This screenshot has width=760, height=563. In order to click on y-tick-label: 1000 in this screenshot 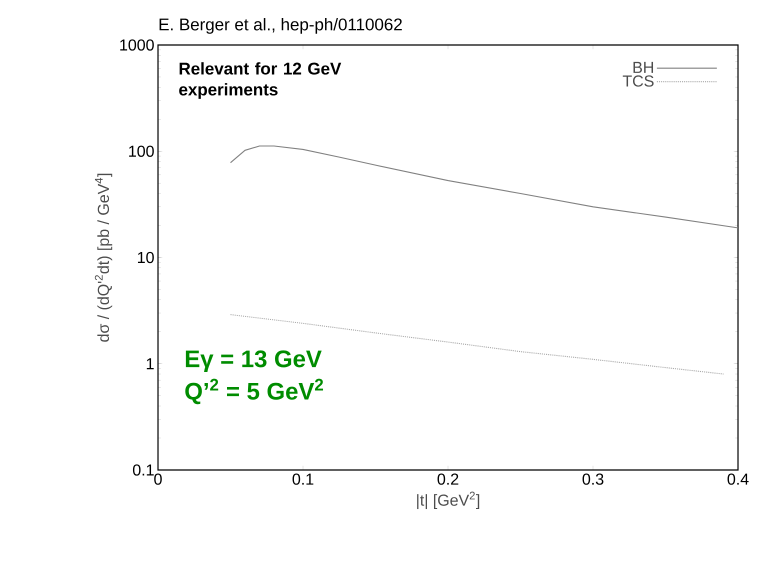, I will do `click(137, 45)`.